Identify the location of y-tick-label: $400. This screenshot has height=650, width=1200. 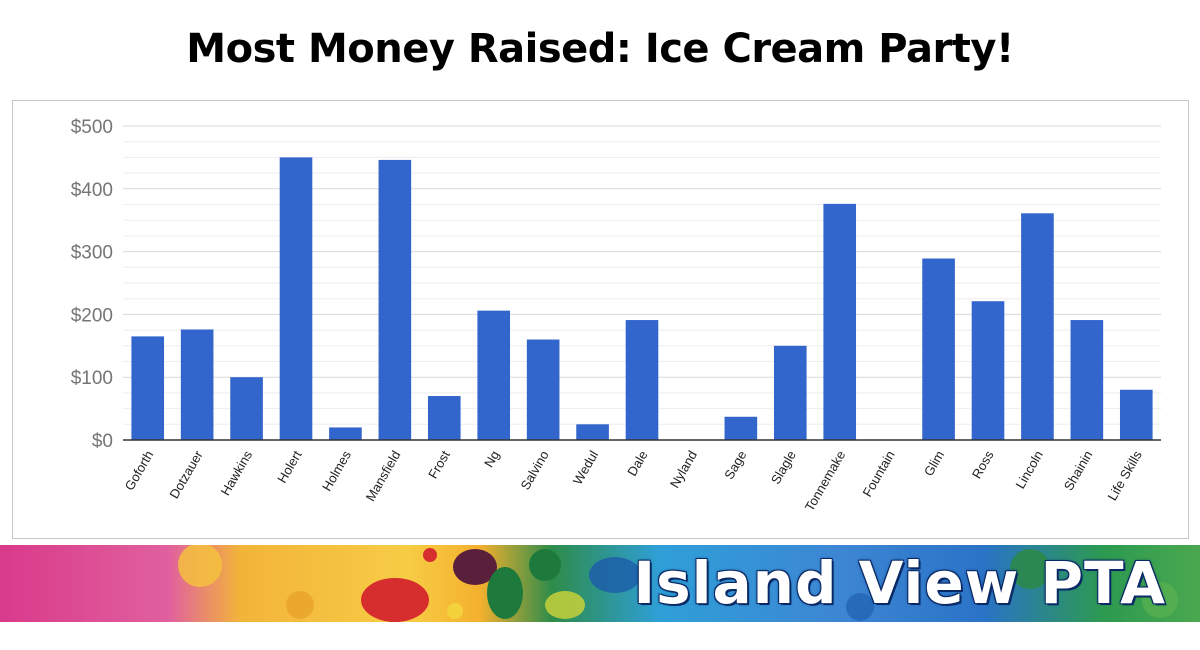
(92, 190).